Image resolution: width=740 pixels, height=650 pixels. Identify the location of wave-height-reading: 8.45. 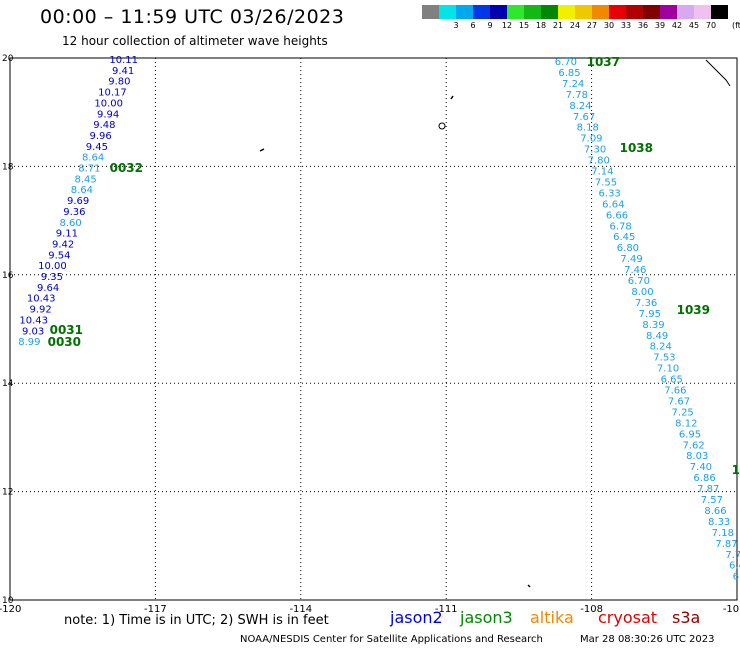
(85, 179).